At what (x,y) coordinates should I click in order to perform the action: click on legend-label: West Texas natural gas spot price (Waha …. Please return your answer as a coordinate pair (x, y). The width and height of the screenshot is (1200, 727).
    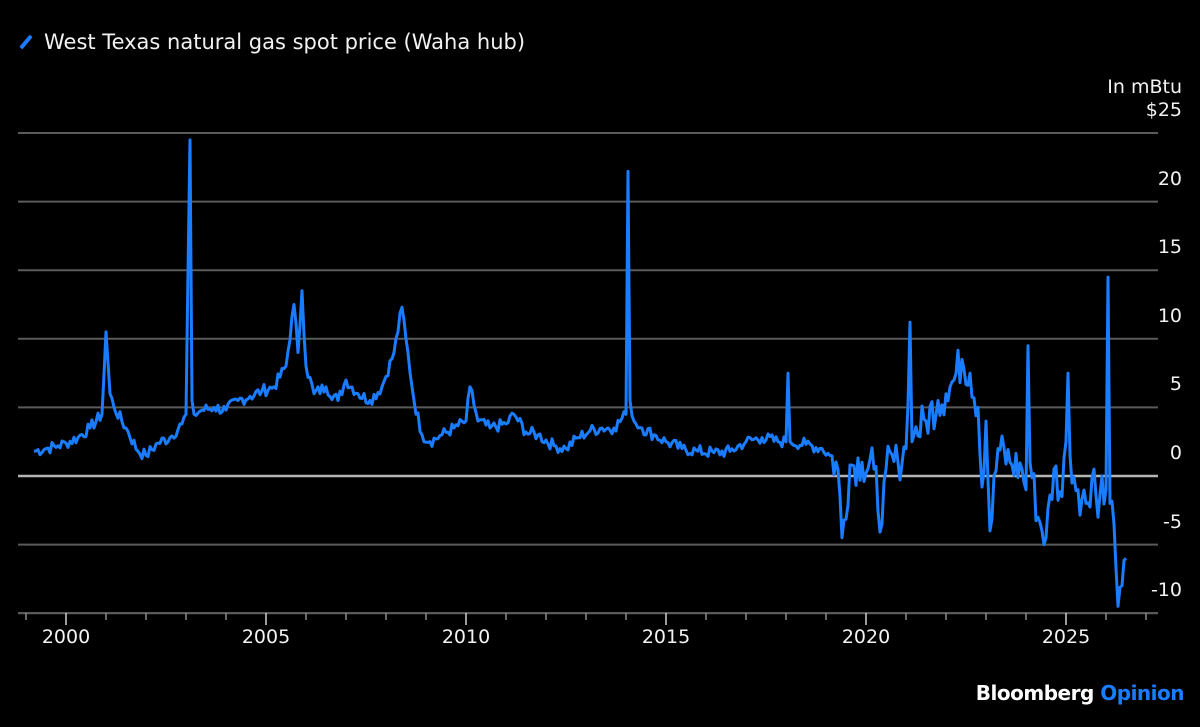
    Looking at the image, I should click on (285, 42).